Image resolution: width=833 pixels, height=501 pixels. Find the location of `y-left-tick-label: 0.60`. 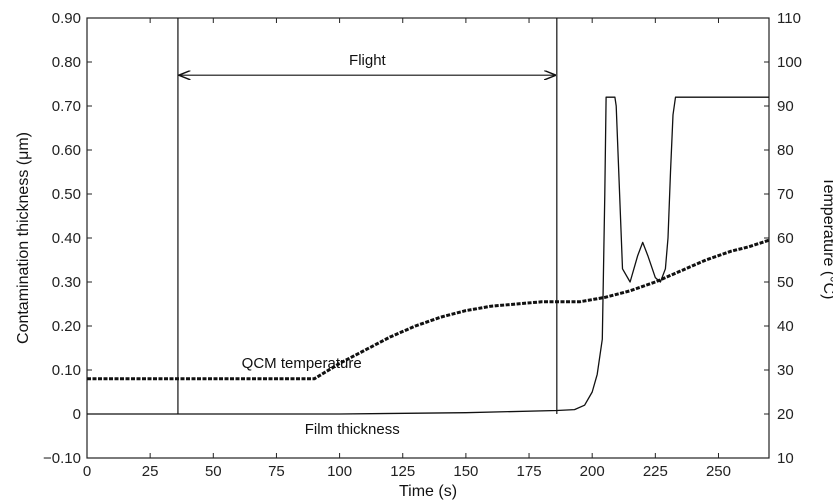

y-left-tick-label: 0.60 is located at coordinates (66, 150).